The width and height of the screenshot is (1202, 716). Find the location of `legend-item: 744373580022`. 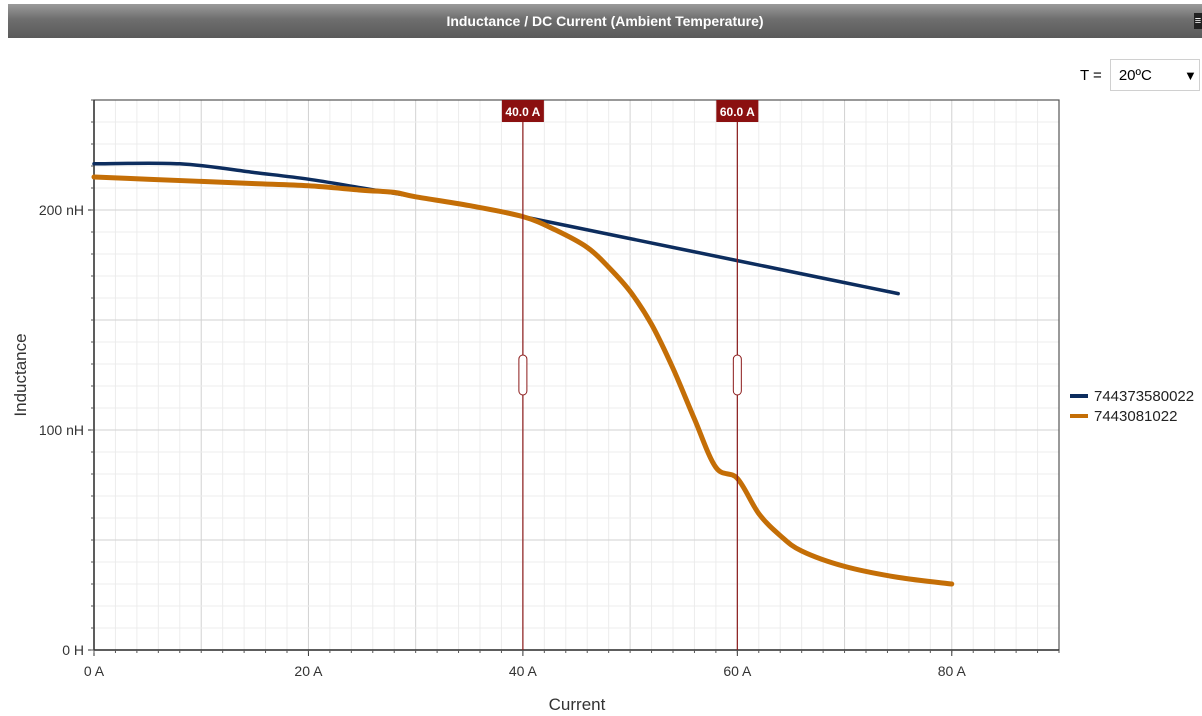

legend-item: 744373580022 is located at coordinates (1132, 396).